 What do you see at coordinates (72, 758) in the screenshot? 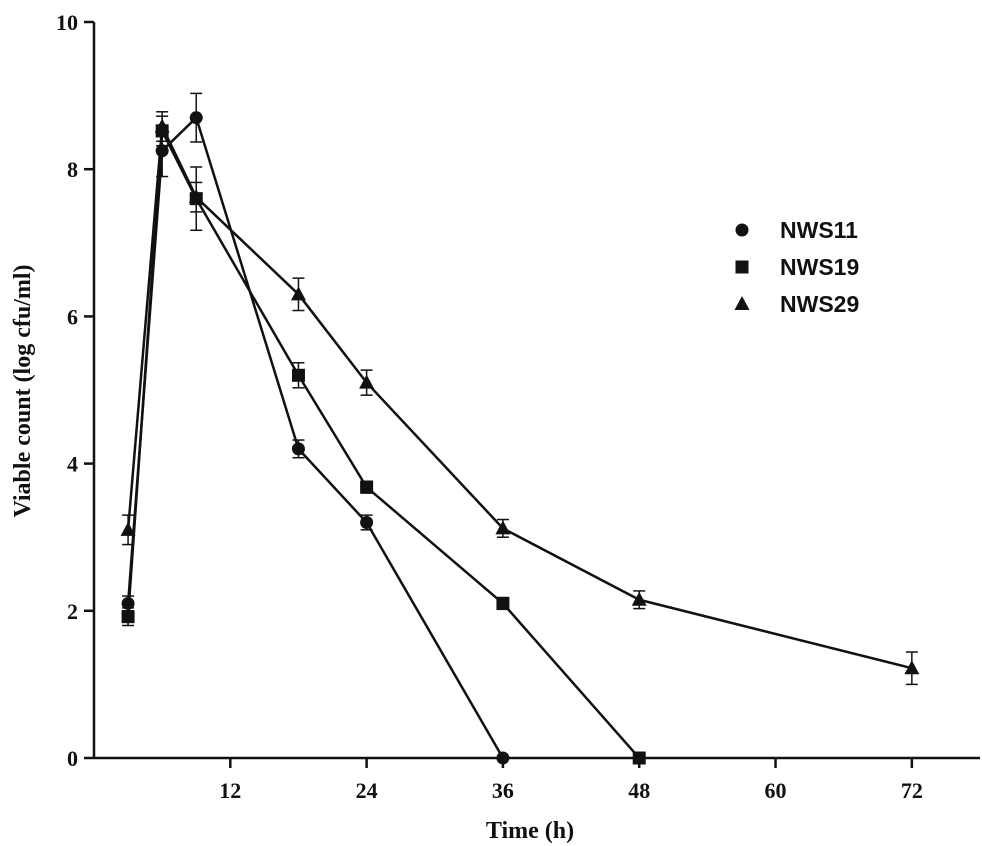
I see `y-tick-label: 0` at bounding box center [72, 758].